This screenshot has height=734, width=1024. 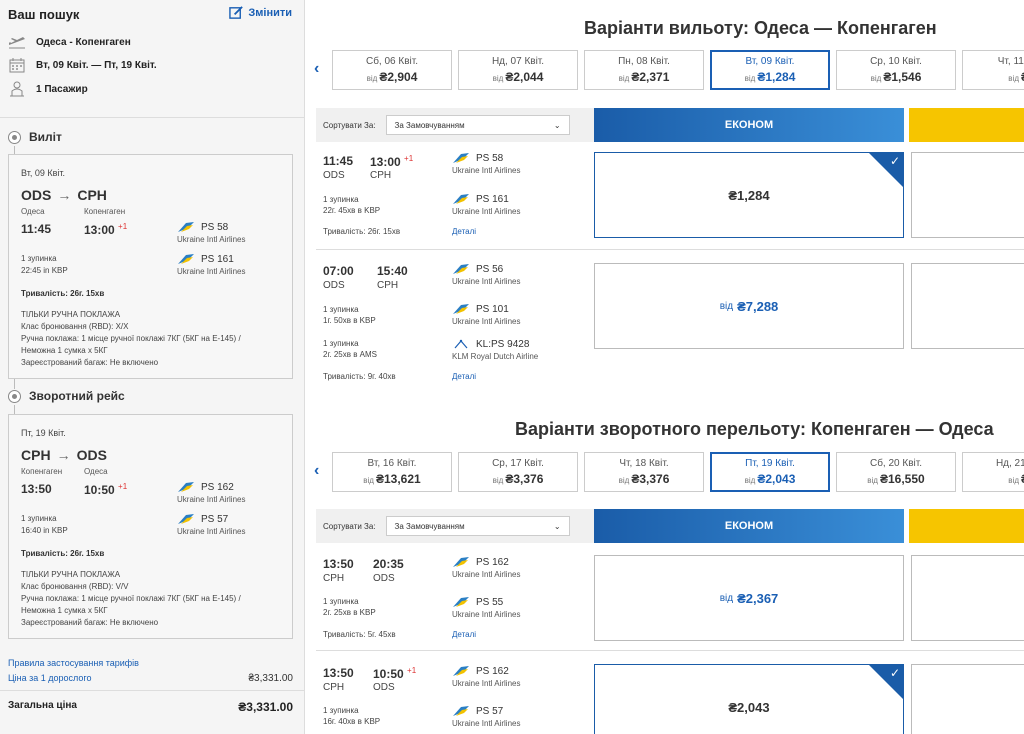 I want to click on arr-time-value: 10:50, so click(x=99, y=490).